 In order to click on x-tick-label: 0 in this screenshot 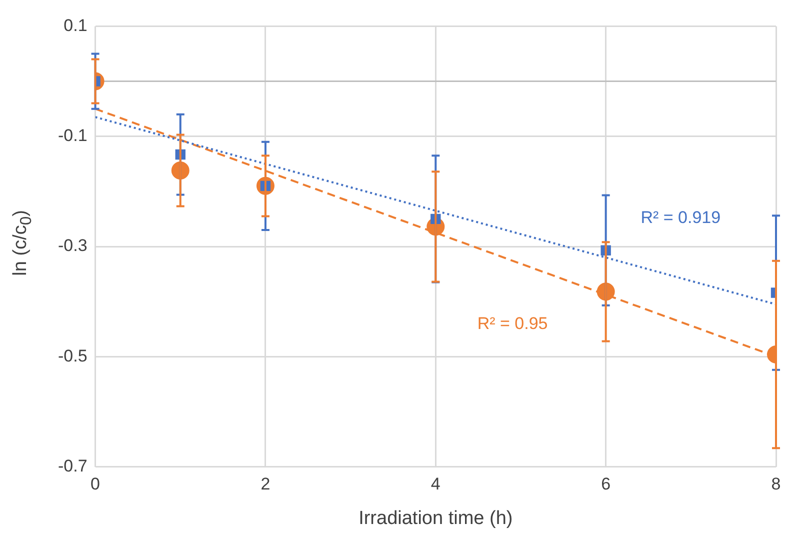, I will do `click(95, 484)`.